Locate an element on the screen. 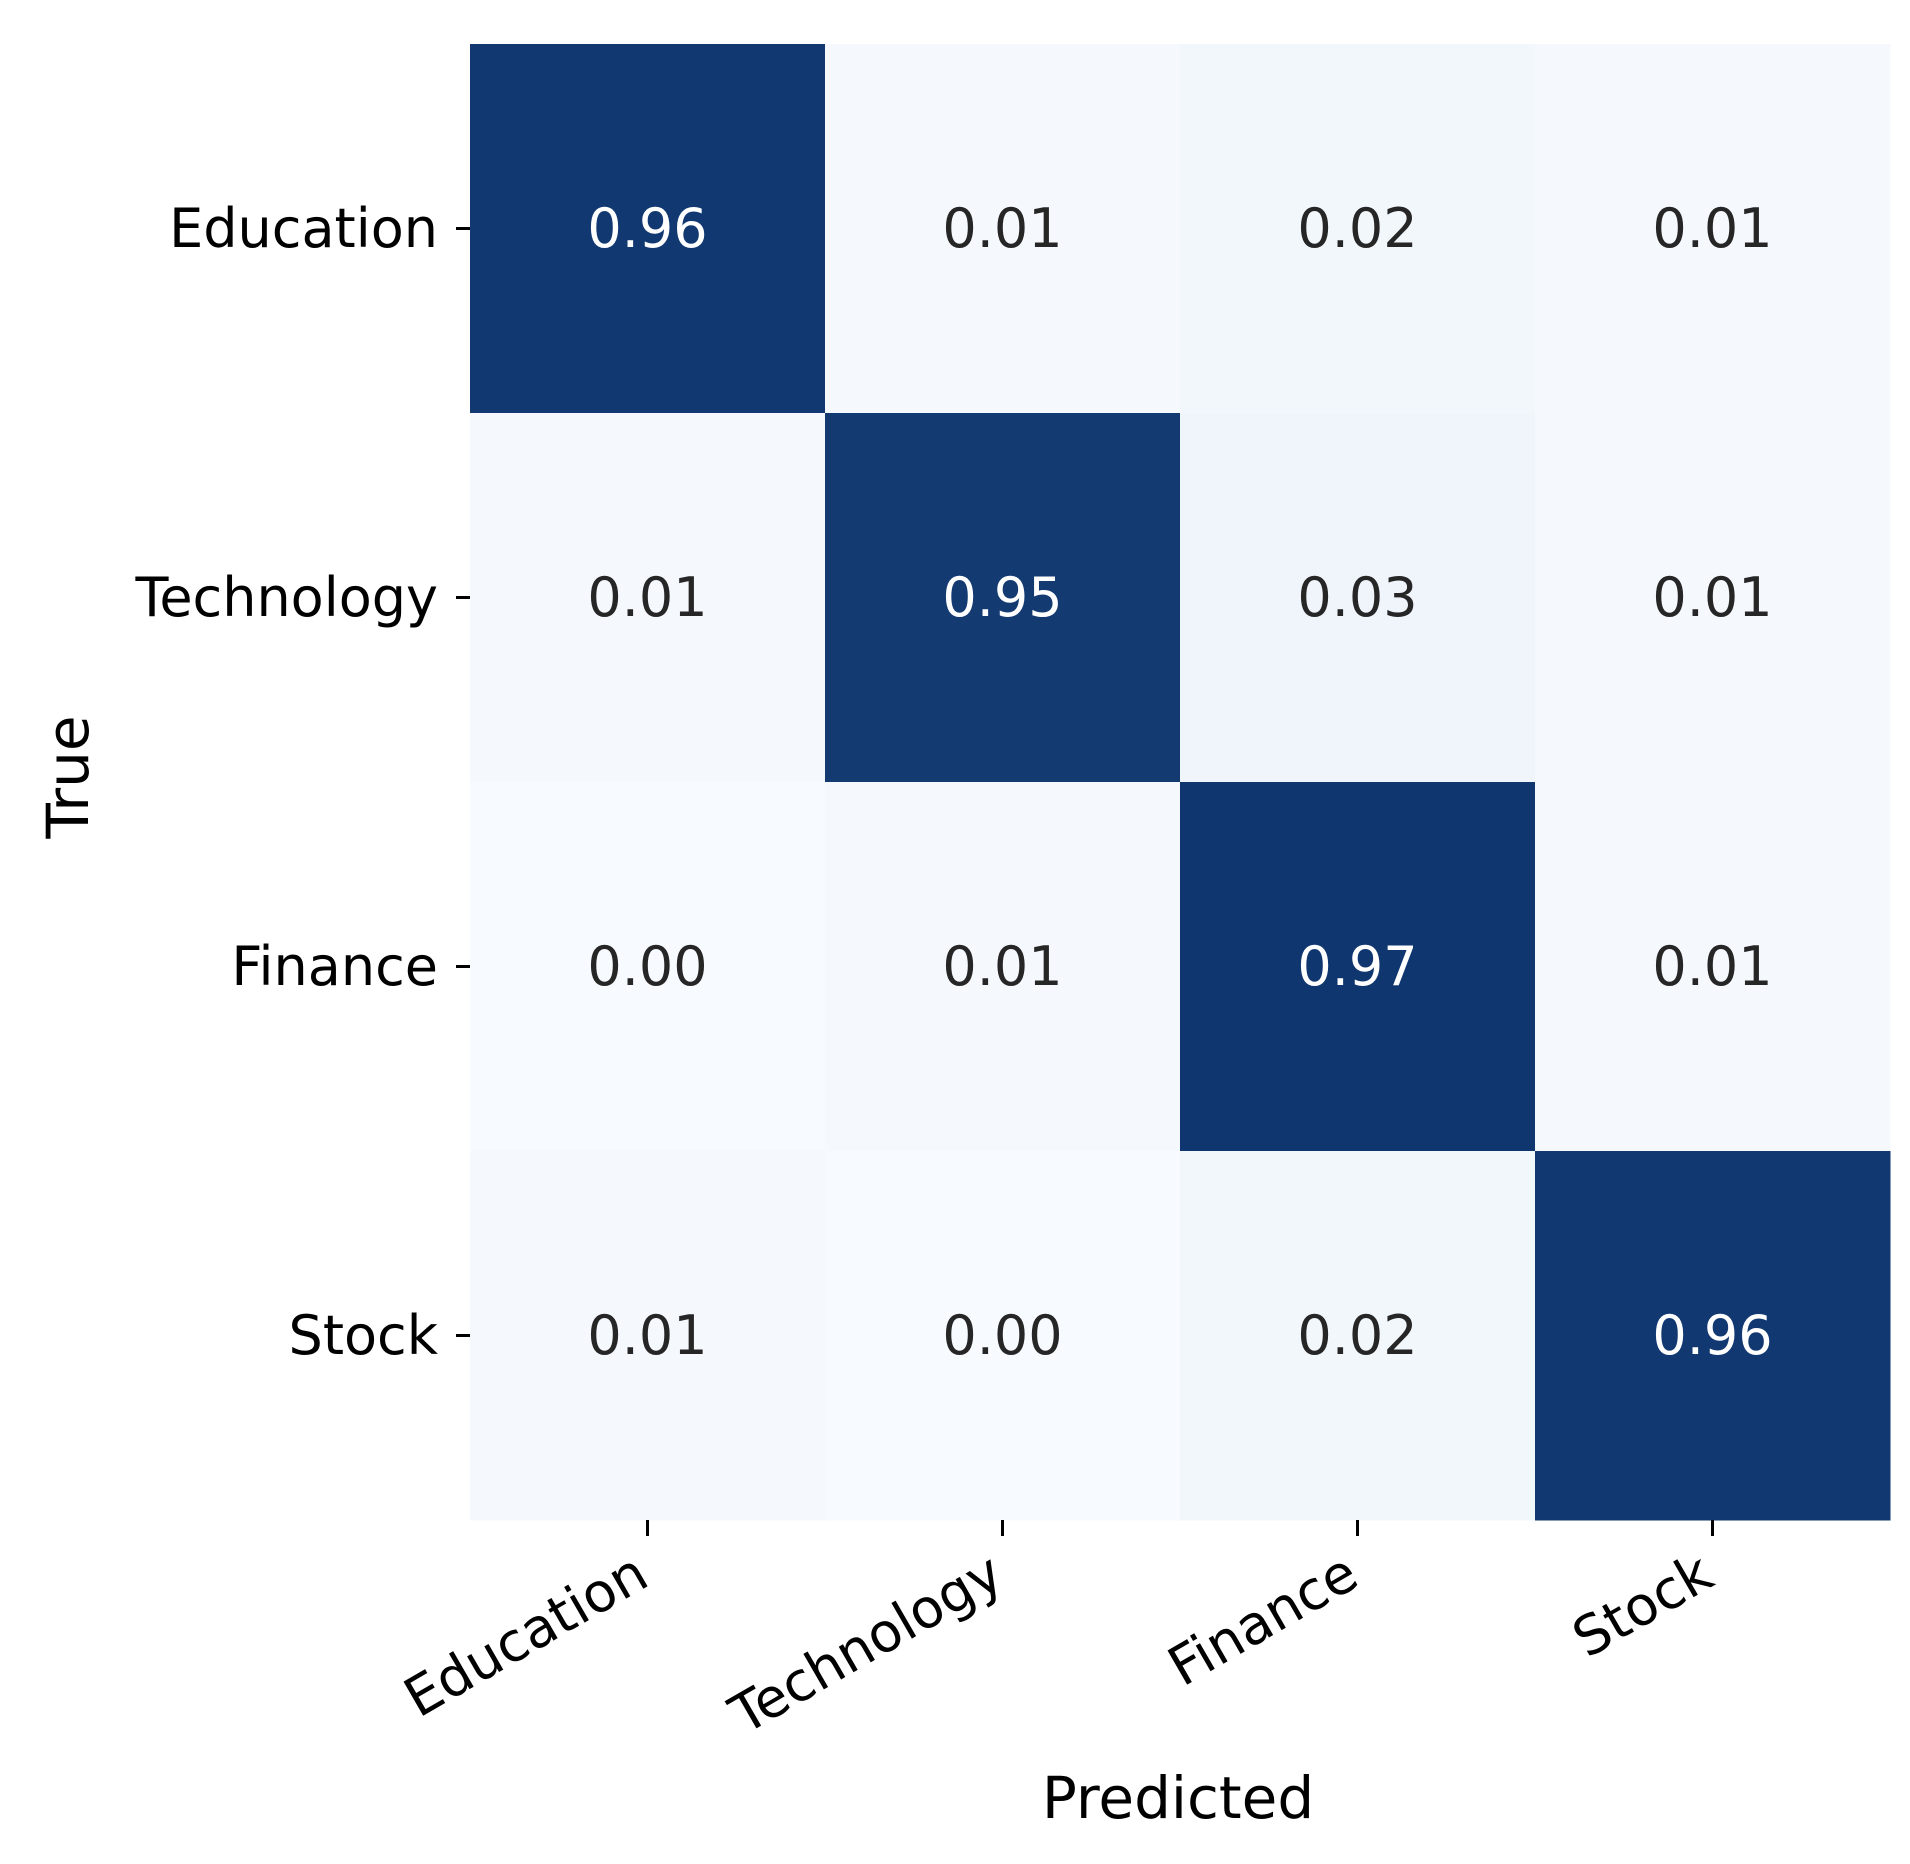 Image resolution: width=1910 pixels, height=1864 pixels. y-axis-label: True is located at coordinates (68, 777).